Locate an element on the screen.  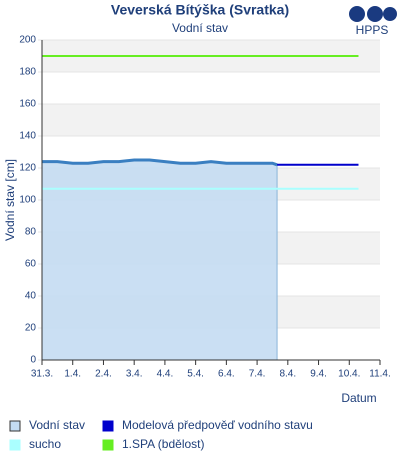
y-tick-label: 0 is located at coordinates (33, 360).